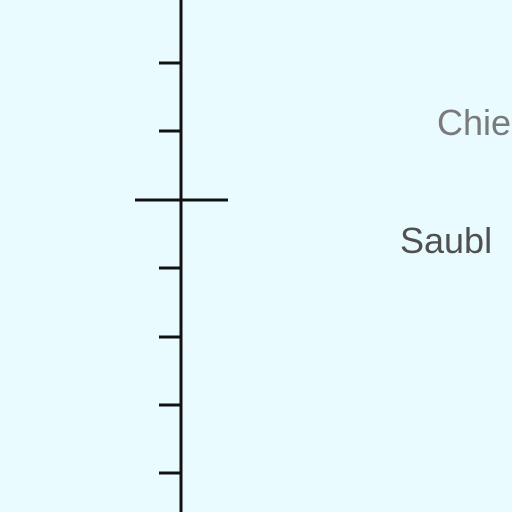 The height and width of the screenshot is (512, 512). I want to click on place-label-chie: Chie, so click(474, 122).